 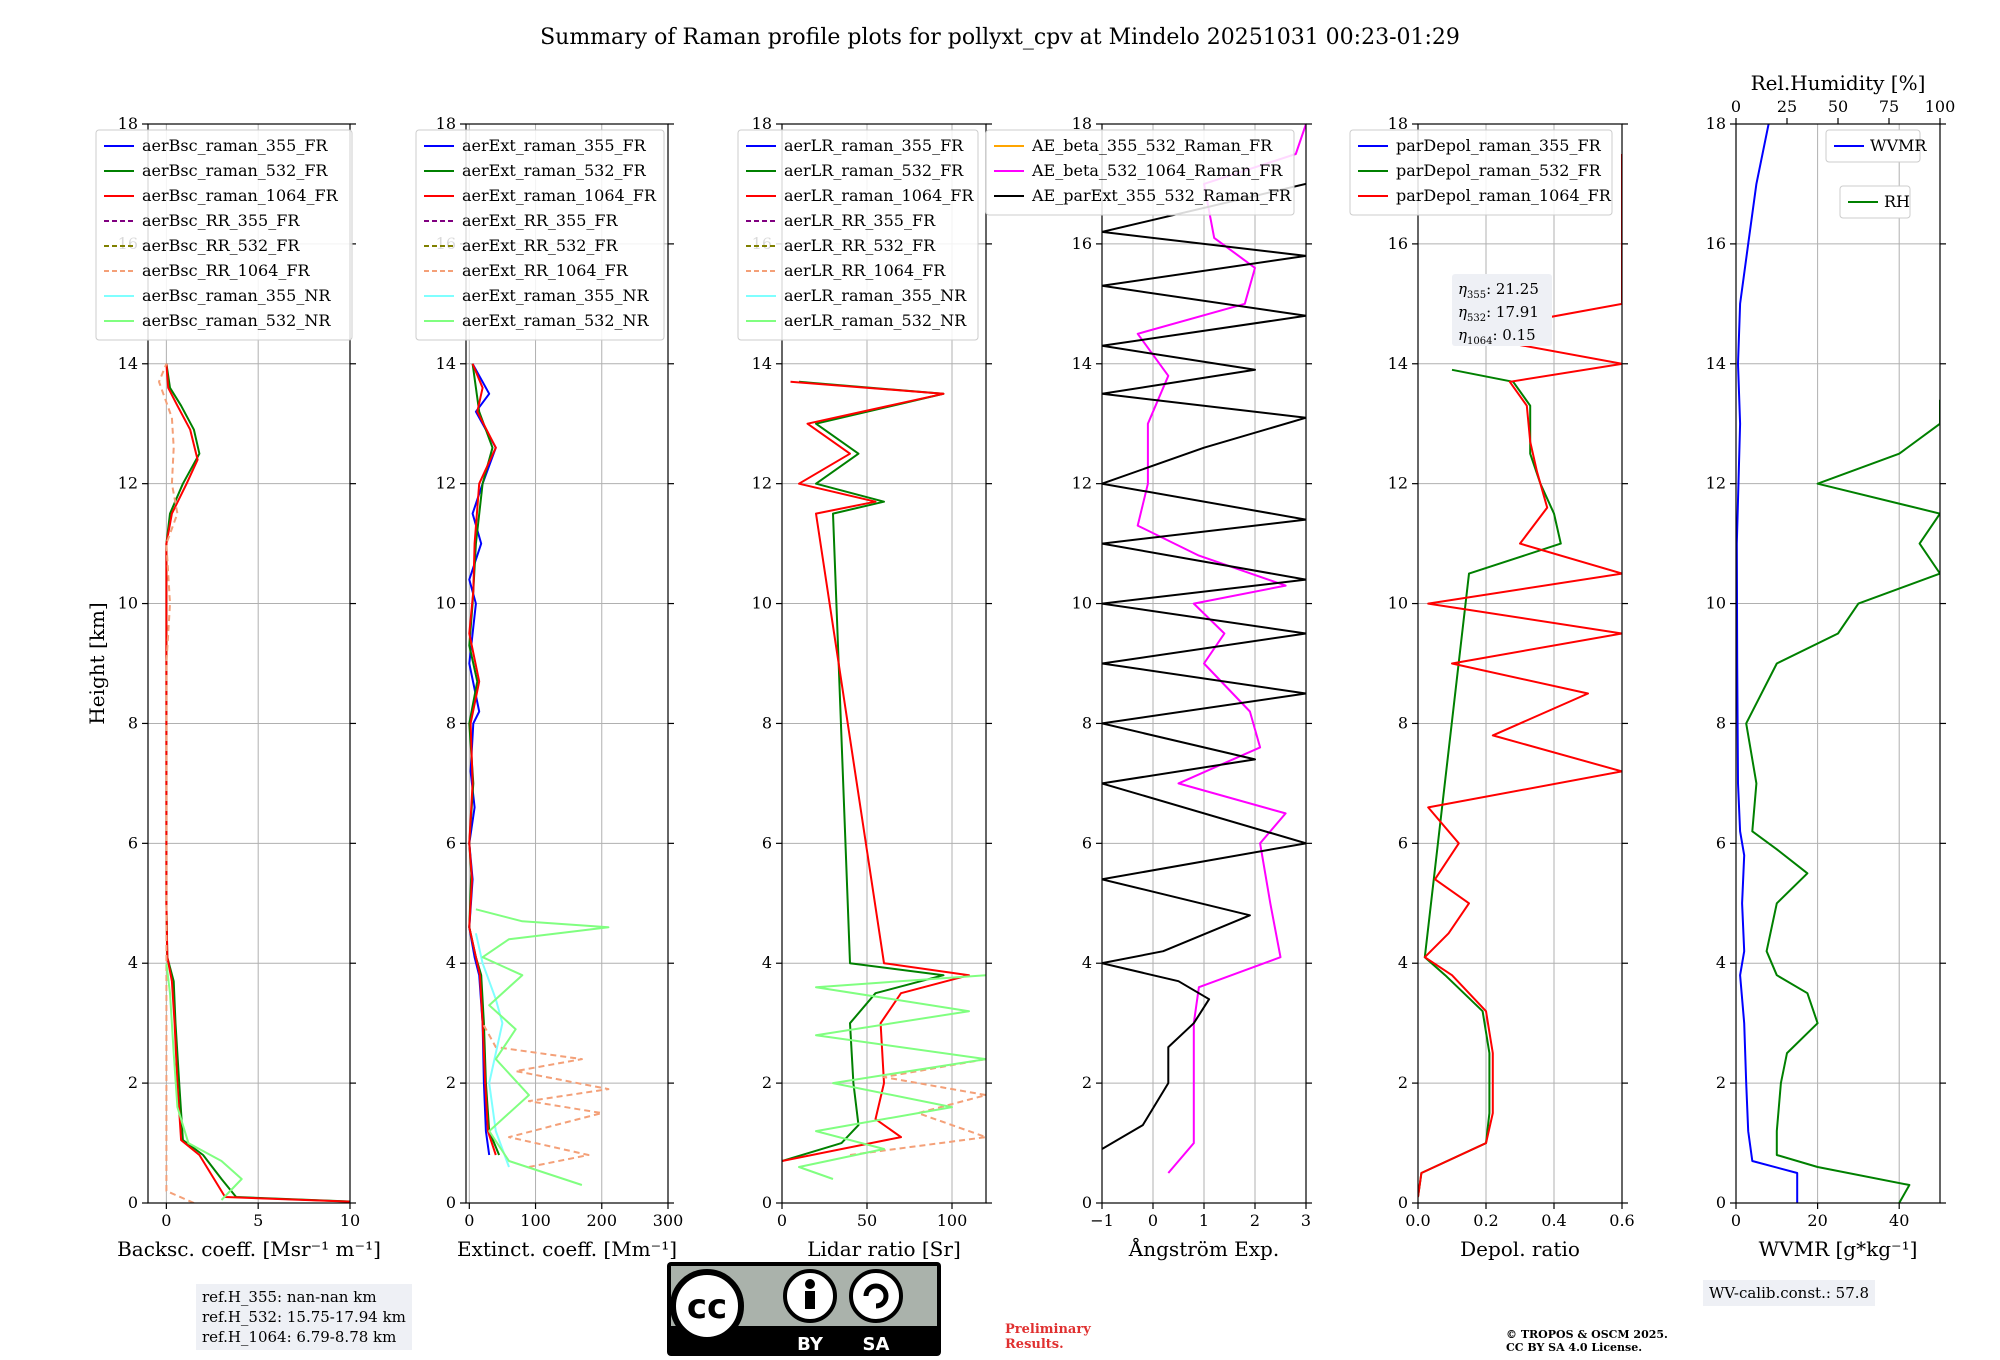 What do you see at coordinates (1897, 201) in the screenshot?
I see `legend-entry: RH` at bounding box center [1897, 201].